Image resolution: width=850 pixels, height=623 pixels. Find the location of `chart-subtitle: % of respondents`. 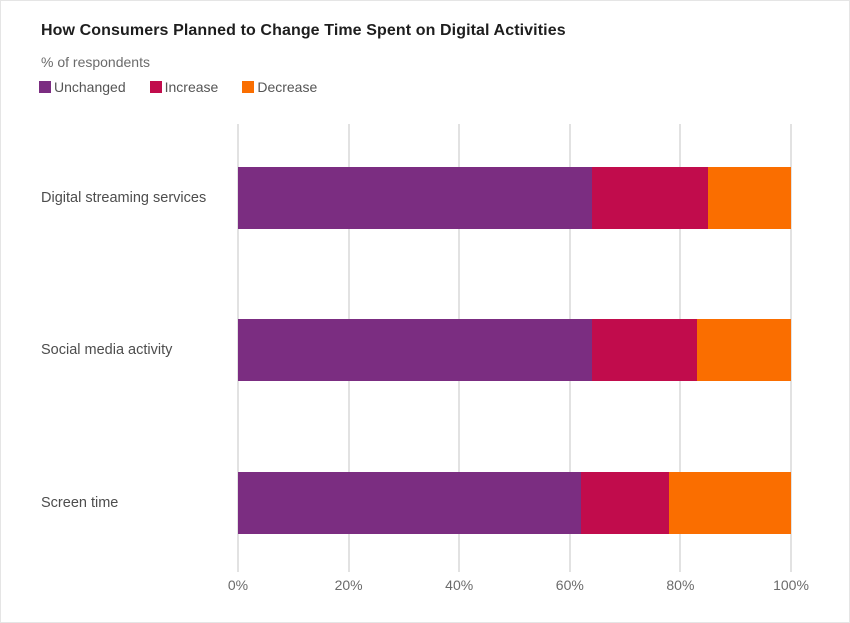

chart-subtitle: % of respondents is located at coordinates (95, 62).